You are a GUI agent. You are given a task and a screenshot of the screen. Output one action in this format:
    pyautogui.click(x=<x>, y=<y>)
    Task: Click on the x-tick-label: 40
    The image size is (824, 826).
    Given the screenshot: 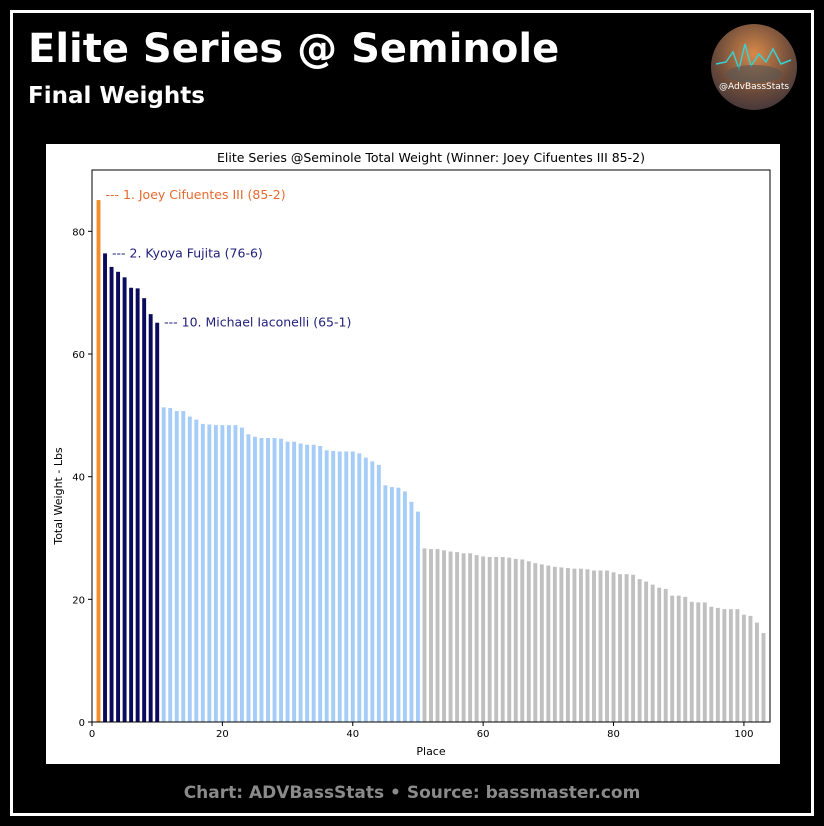 What is the action you would take?
    pyautogui.click(x=352, y=734)
    